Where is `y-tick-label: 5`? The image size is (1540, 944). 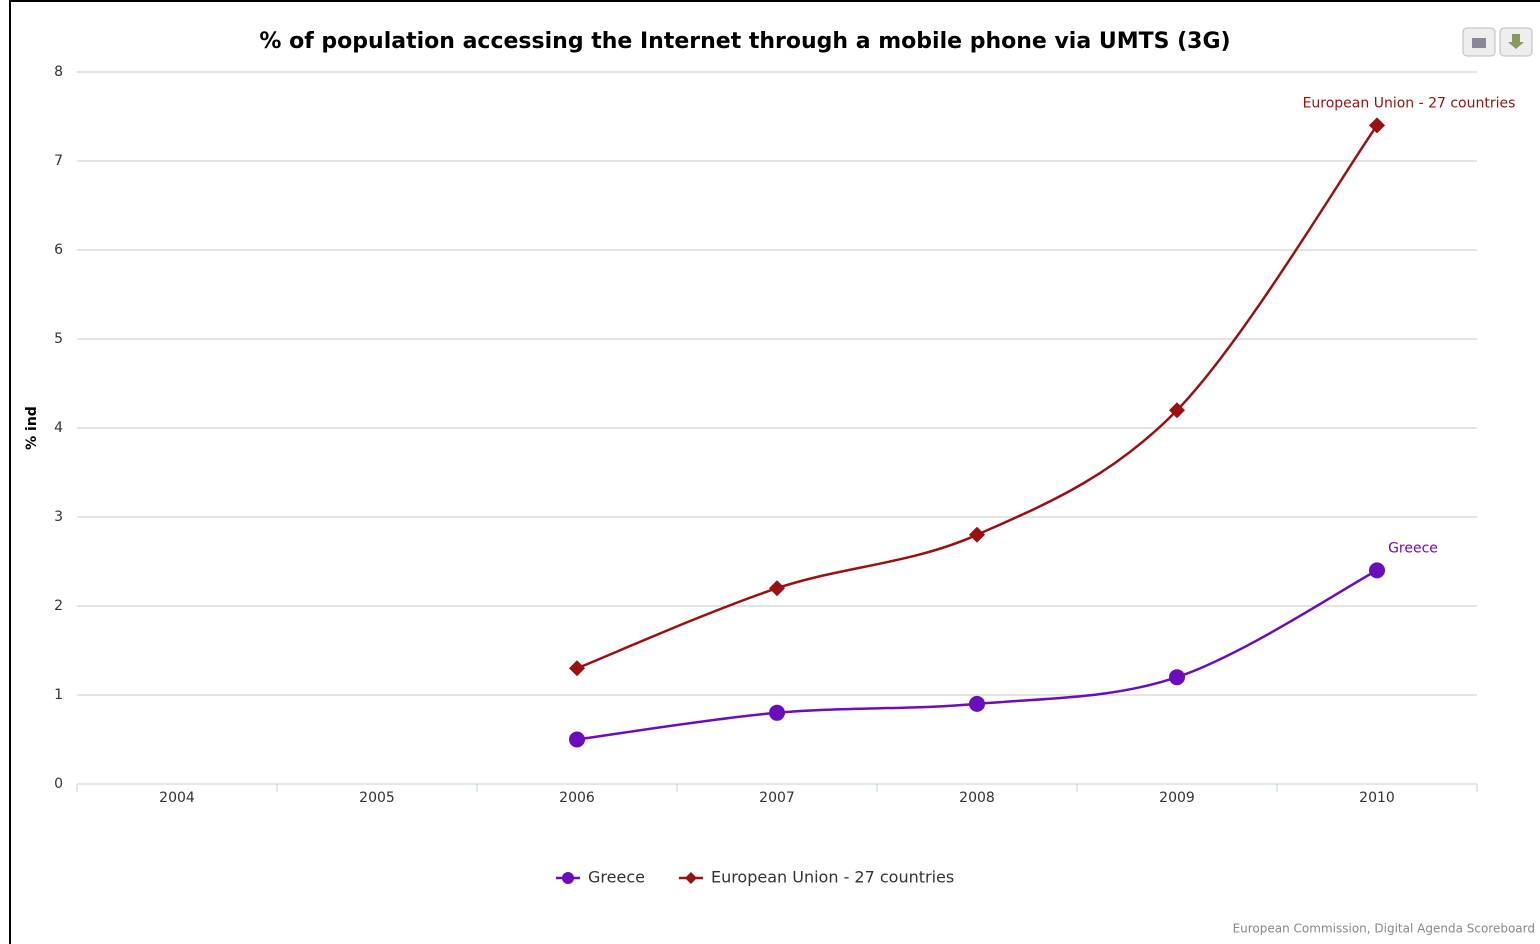
y-tick-label: 5 is located at coordinates (58, 339).